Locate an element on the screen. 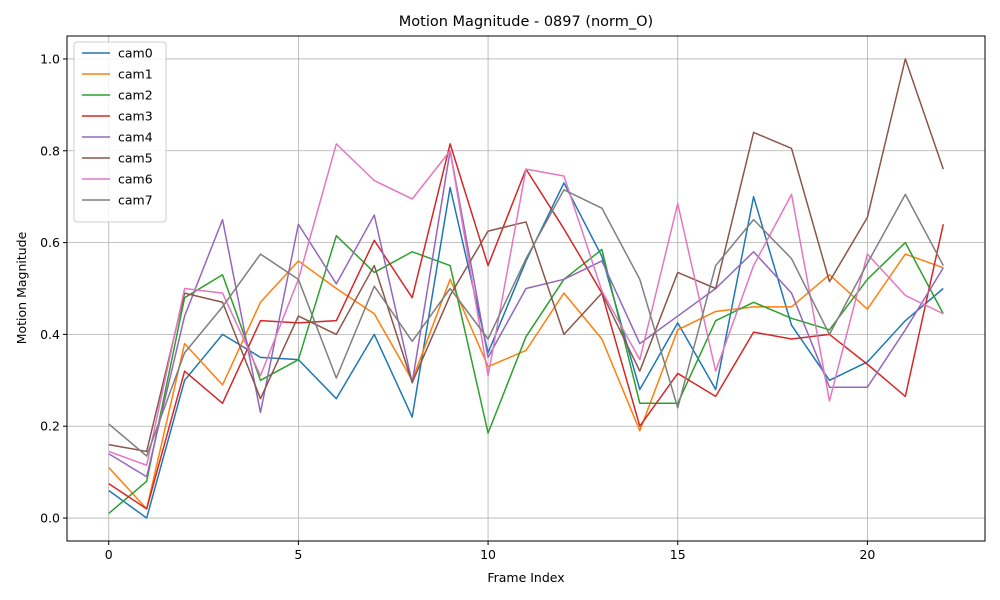  x-tick-label: 10 is located at coordinates (488, 554).